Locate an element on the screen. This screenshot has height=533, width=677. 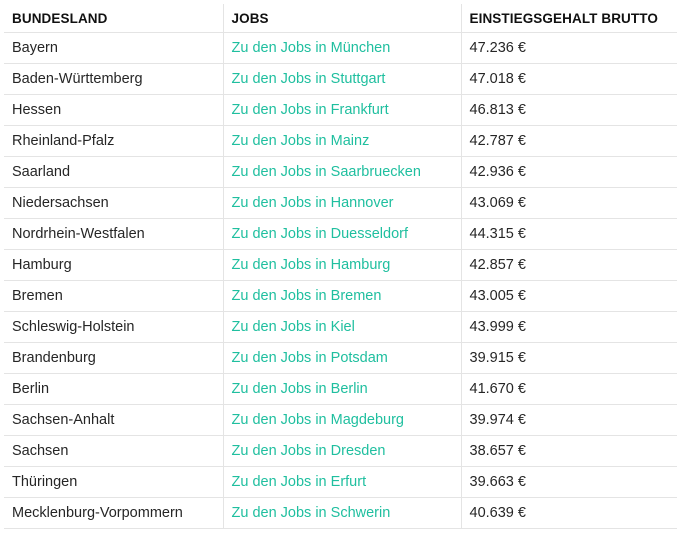
jobs-link: Zu den Jobs in Dresden is located at coordinates (308, 451).